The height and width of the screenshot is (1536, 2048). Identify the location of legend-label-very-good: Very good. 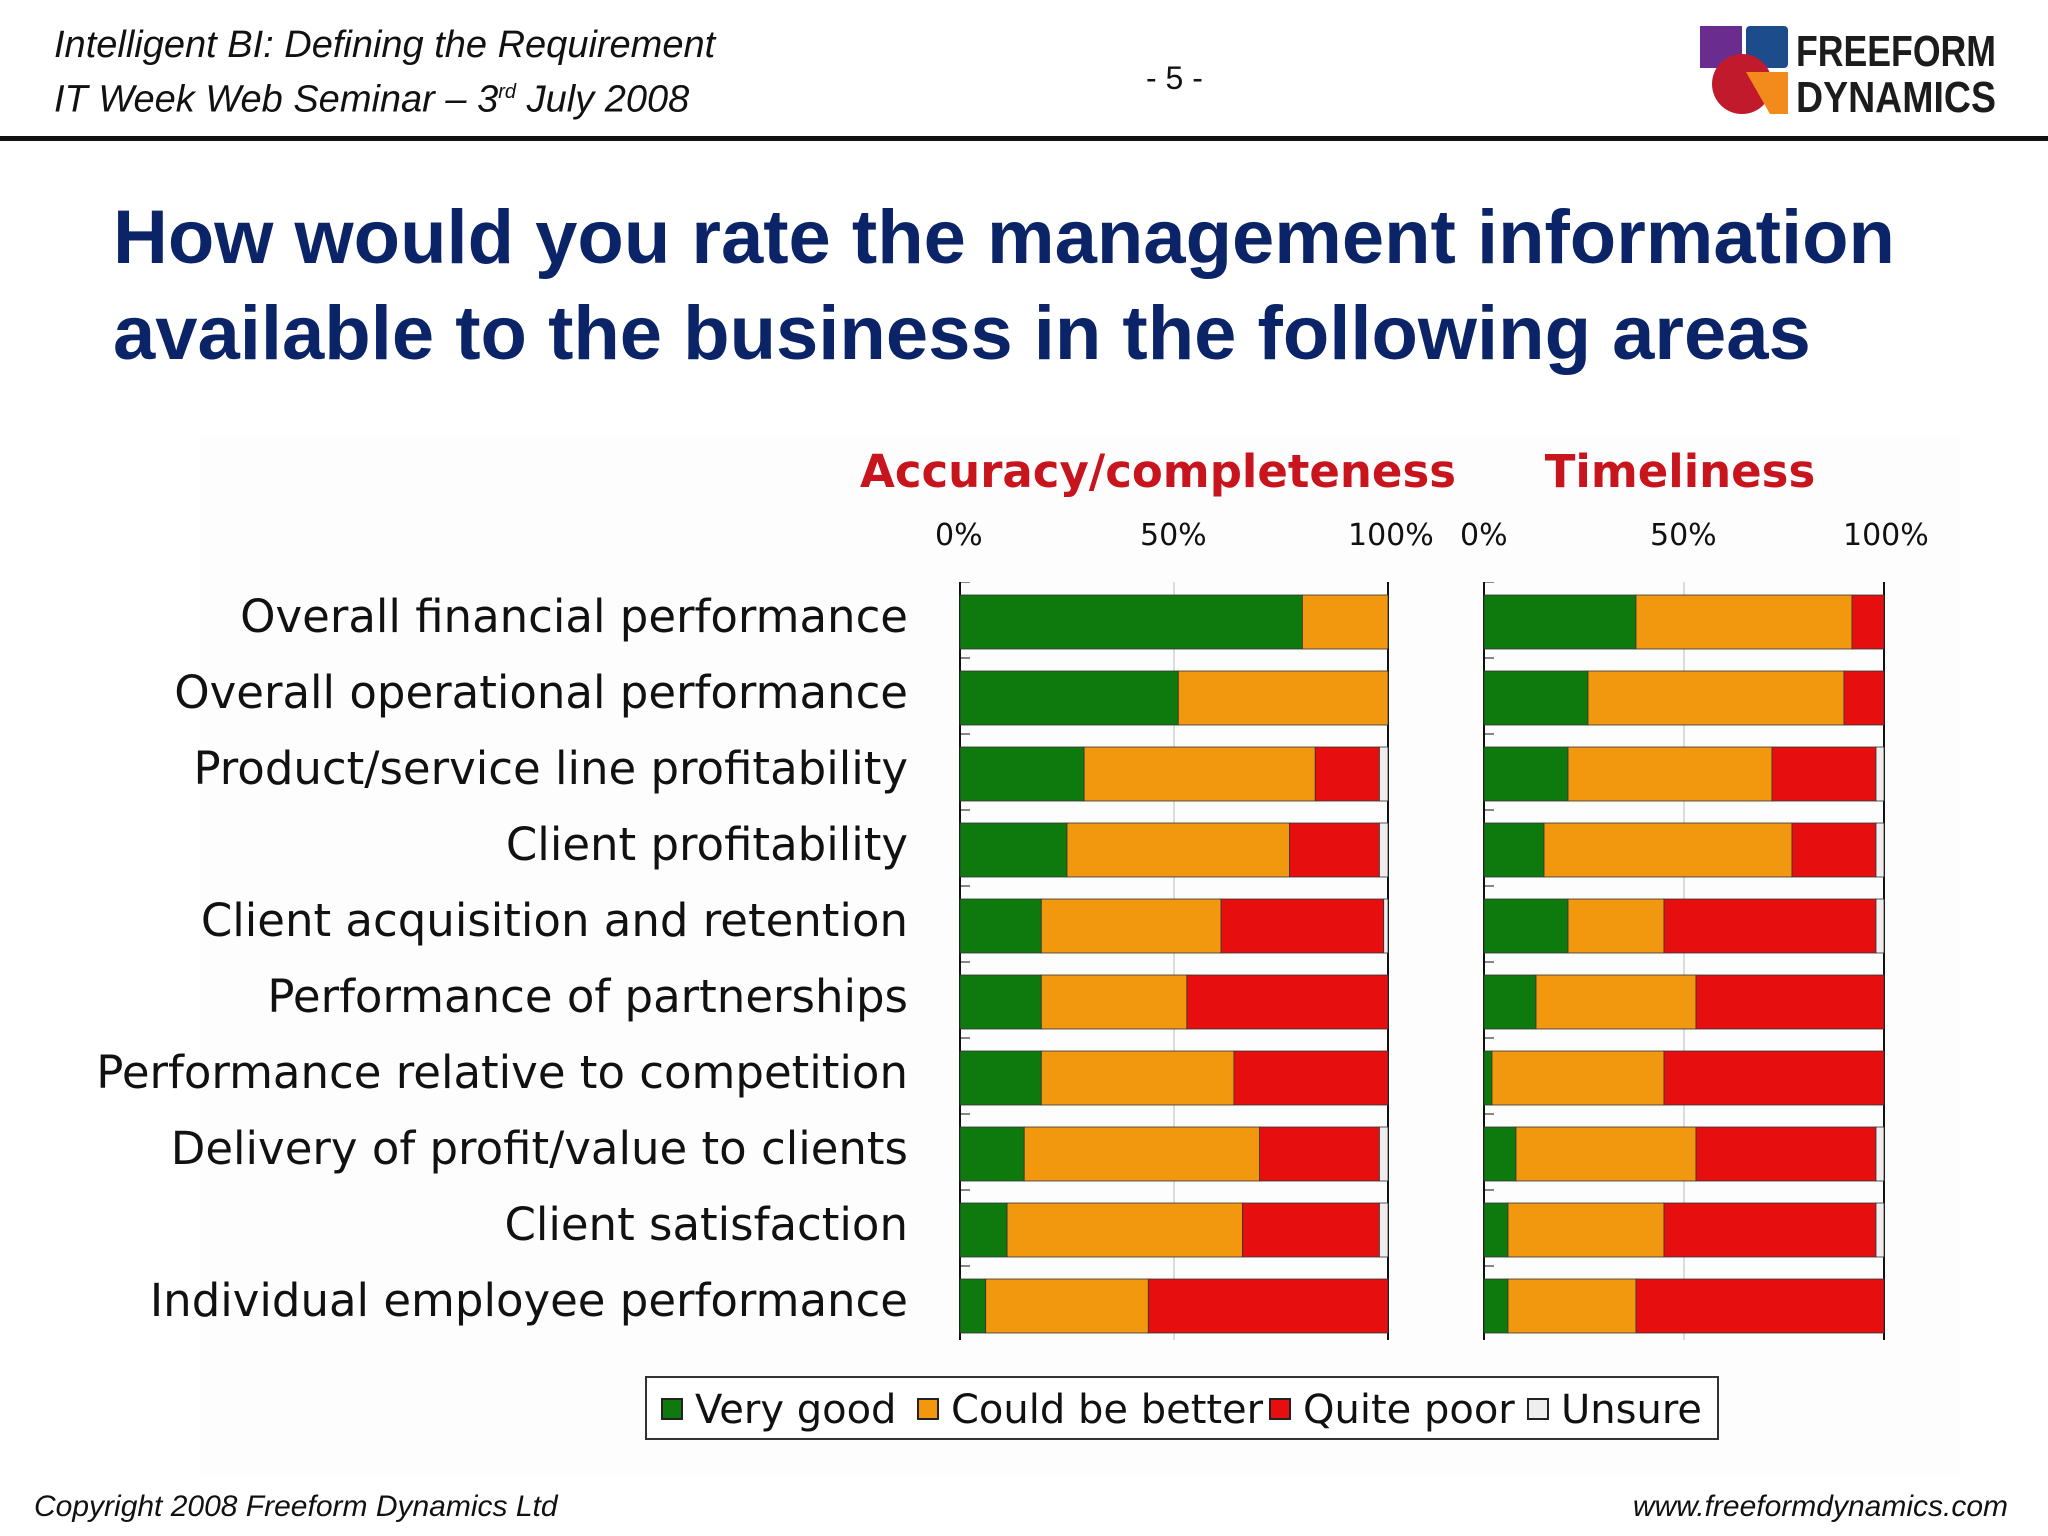
(796, 1410).